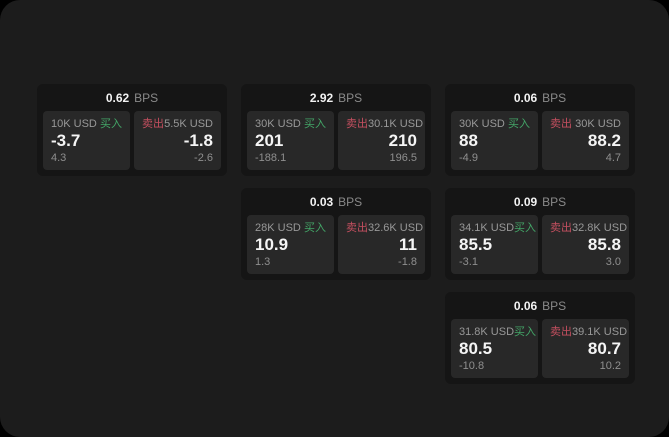 The height and width of the screenshot is (437, 669). I want to click on sell-panel: 卖出 5.5K USD -1.8 -2.6, so click(177, 140).